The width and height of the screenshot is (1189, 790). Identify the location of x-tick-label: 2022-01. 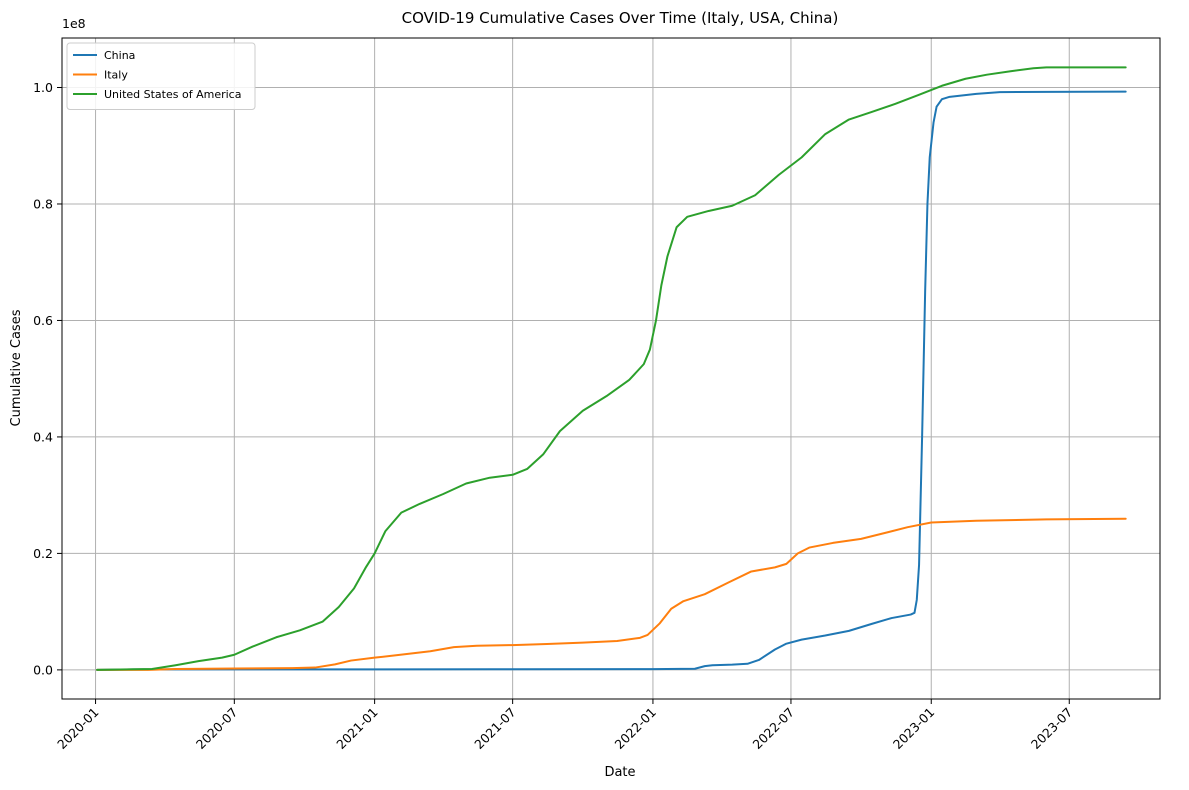
(636, 729).